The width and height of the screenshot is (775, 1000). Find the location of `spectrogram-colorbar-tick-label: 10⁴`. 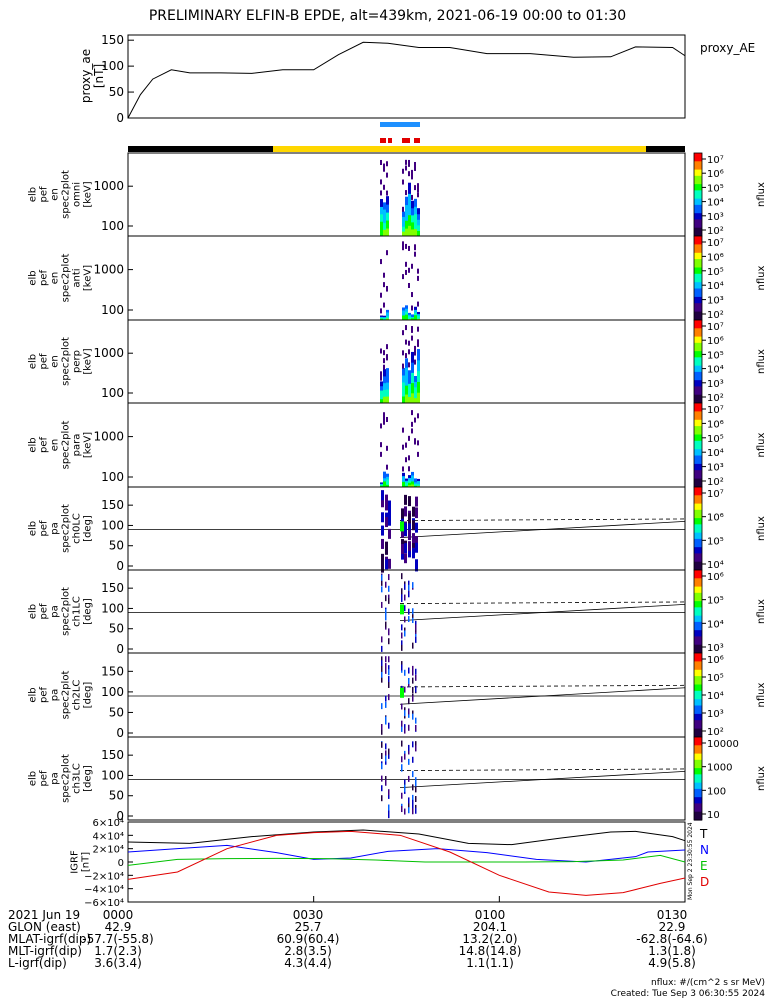

spectrogram-colorbar-tick-label: 10⁴ is located at coordinates (715, 203).